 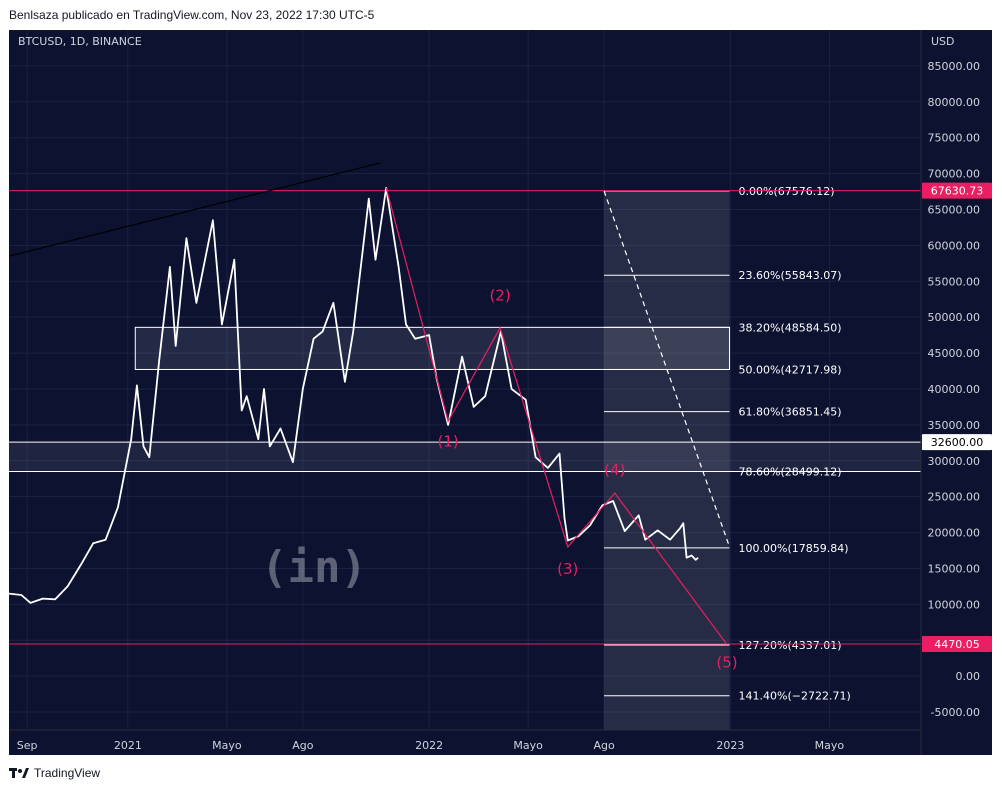 I want to click on y-tick-label: 50000.00, so click(x=954, y=317).